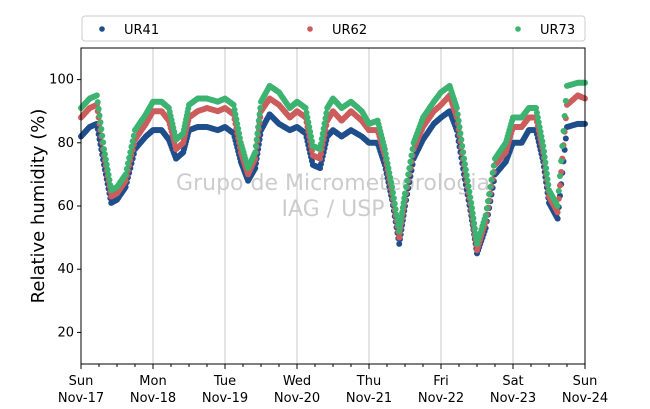 This screenshot has height=409, width=650. What do you see at coordinates (65, 332) in the screenshot?
I see `y-tick-label: 20` at bounding box center [65, 332].